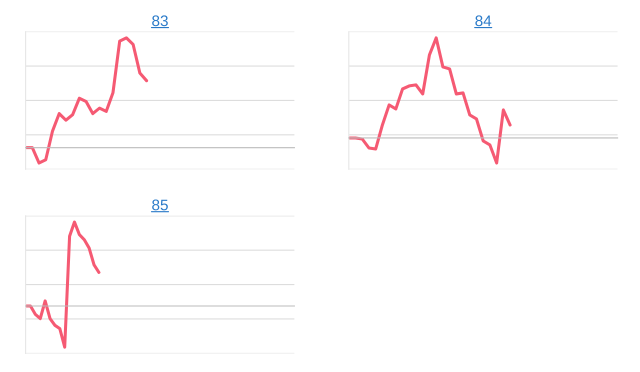 Image resolution: width=640 pixels, height=372 pixels. What do you see at coordinates (160, 20) in the screenshot?
I see `chart-title: 83` at bounding box center [160, 20].